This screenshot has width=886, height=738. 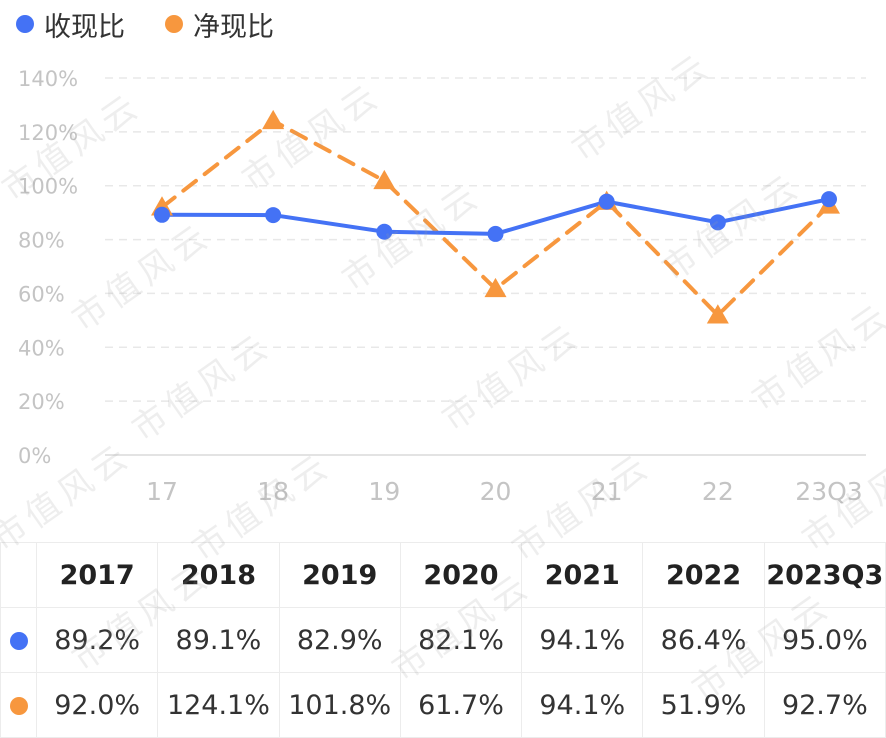 What do you see at coordinates (824, 575) in the screenshot?
I see `table-header: 2023Q3` at bounding box center [824, 575].